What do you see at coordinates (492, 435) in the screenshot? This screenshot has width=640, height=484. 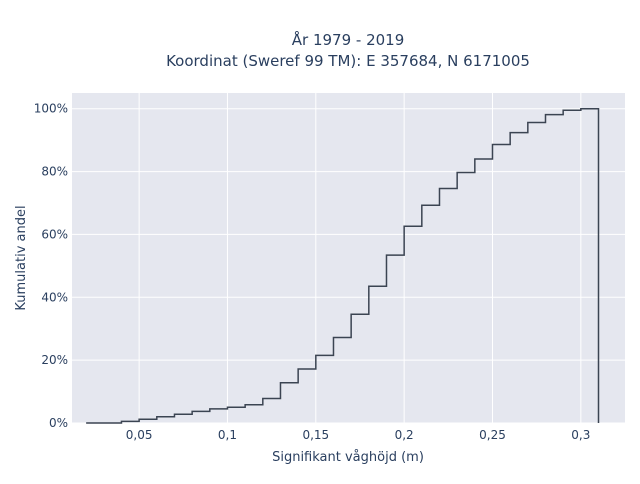 I see `x-tick-label: 0,25` at bounding box center [492, 435].